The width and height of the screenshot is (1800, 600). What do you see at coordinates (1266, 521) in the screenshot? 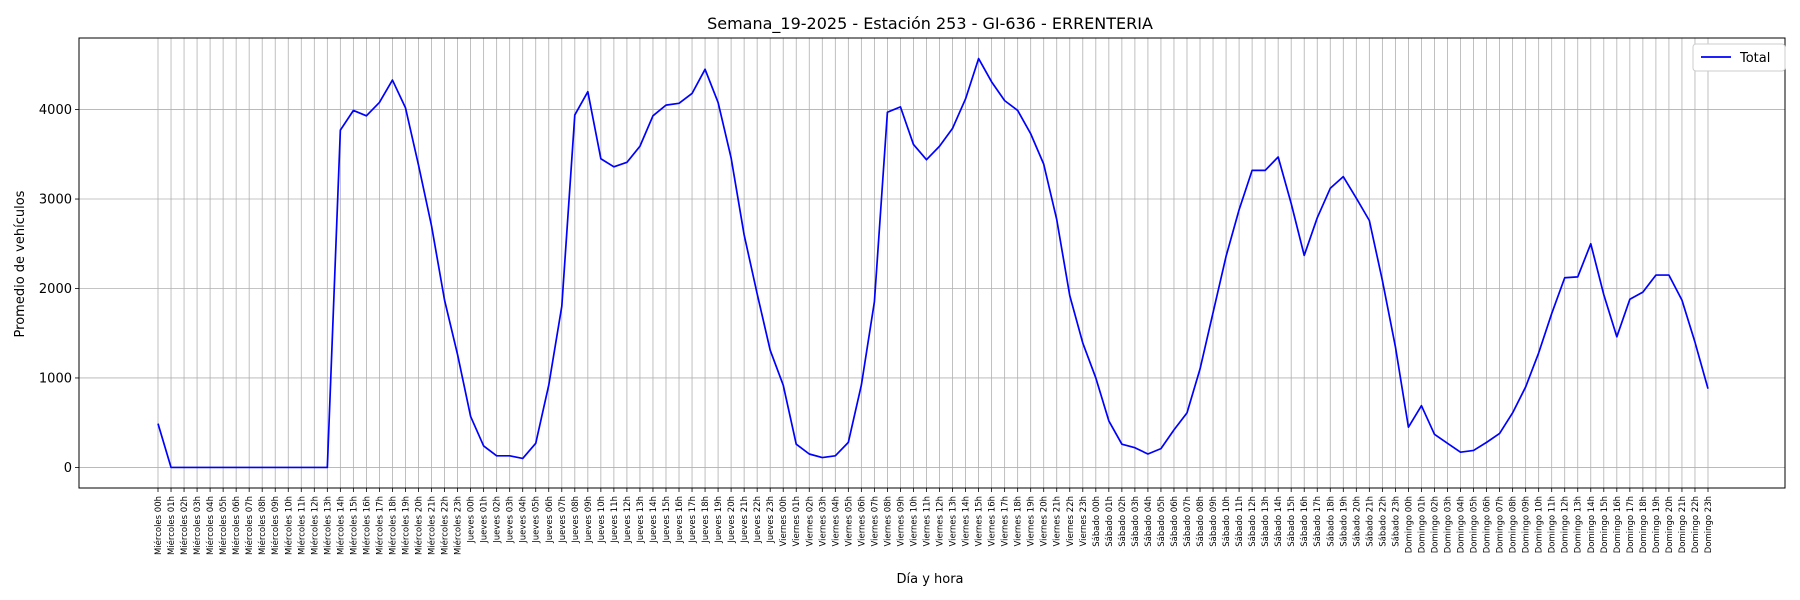
I see `x-tick-label: Sábado 13h` at bounding box center [1266, 521].